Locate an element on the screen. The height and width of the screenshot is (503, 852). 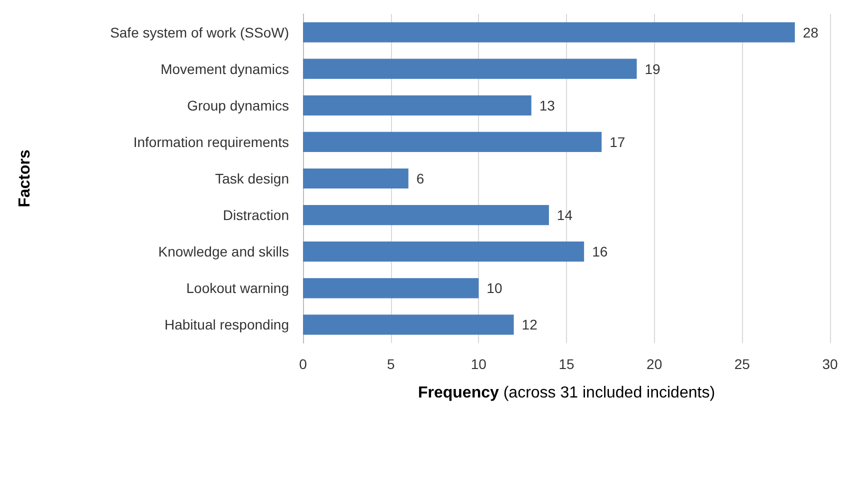
y-tick-label: Lookout warning is located at coordinates (237, 288).